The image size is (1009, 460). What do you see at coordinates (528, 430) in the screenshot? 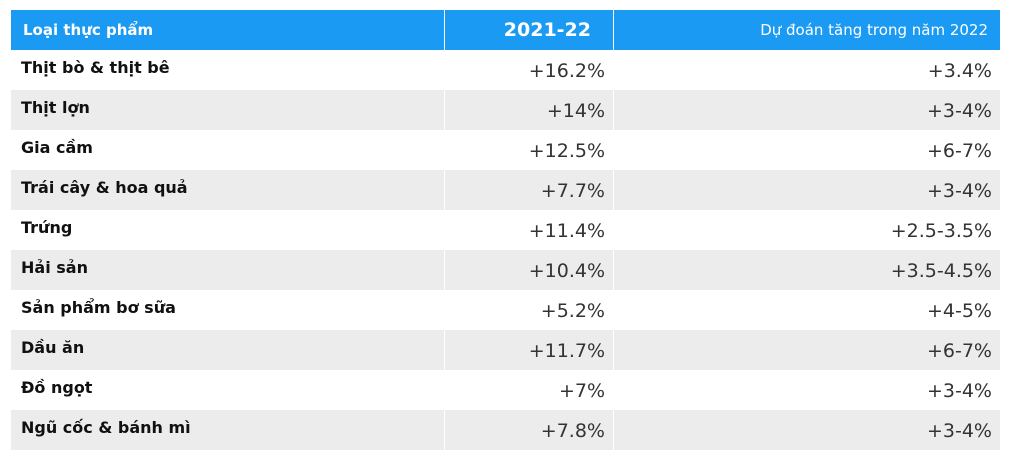
I see `change-2021-22-cell: +7.8%` at bounding box center [528, 430].